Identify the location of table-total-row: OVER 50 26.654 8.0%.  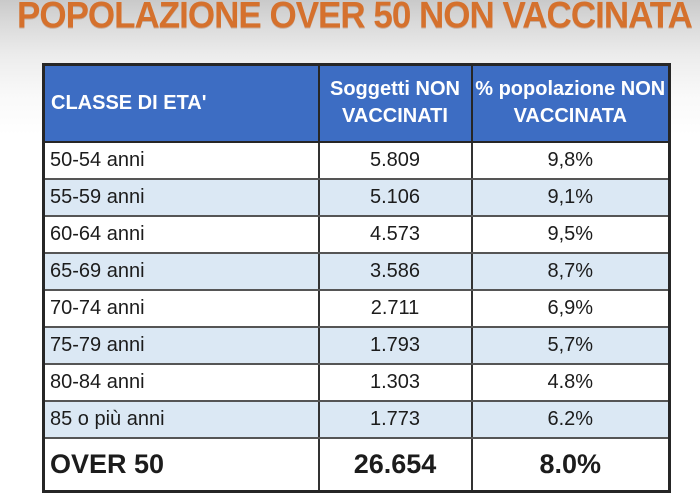
(356, 464).